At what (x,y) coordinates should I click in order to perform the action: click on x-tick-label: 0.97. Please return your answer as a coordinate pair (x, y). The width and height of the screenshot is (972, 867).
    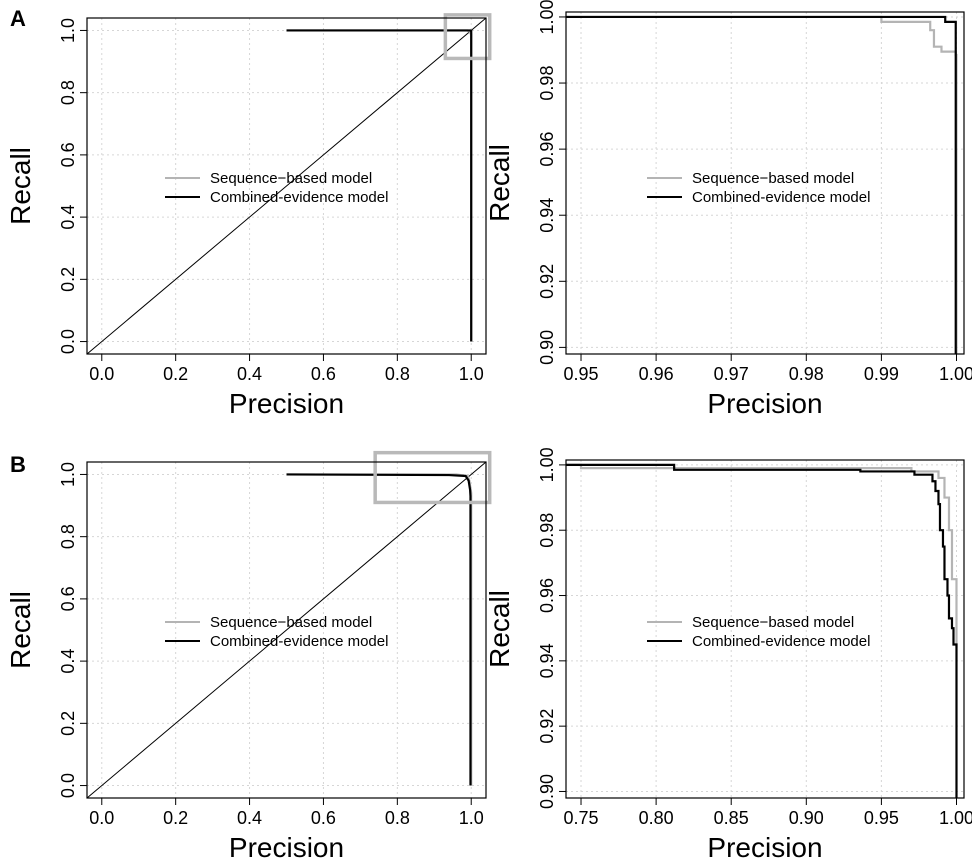
    Looking at the image, I should click on (731, 374).